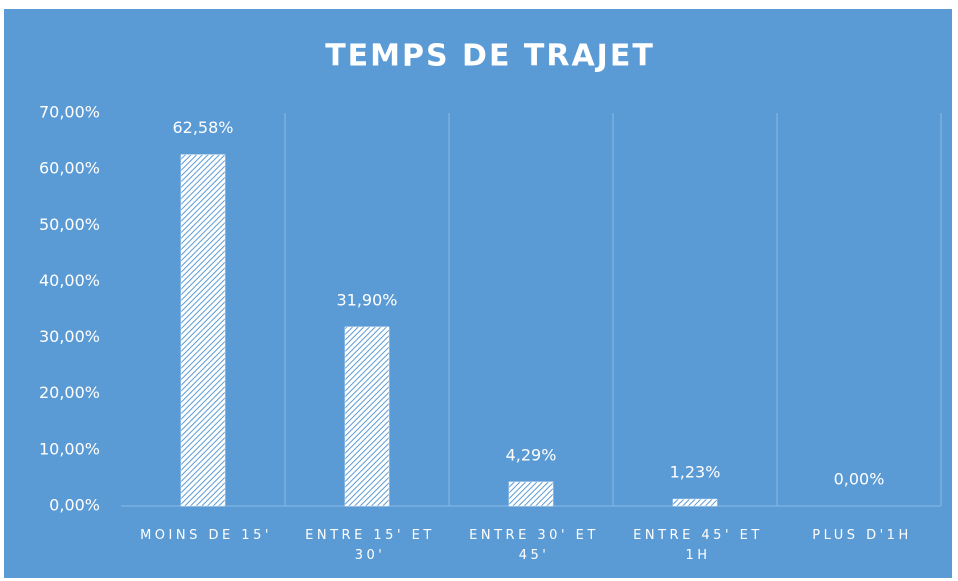 The width and height of the screenshot is (958, 581). What do you see at coordinates (69, 112) in the screenshot?
I see `y-tick-label: 70,00%` at bounding box center [69, 112].